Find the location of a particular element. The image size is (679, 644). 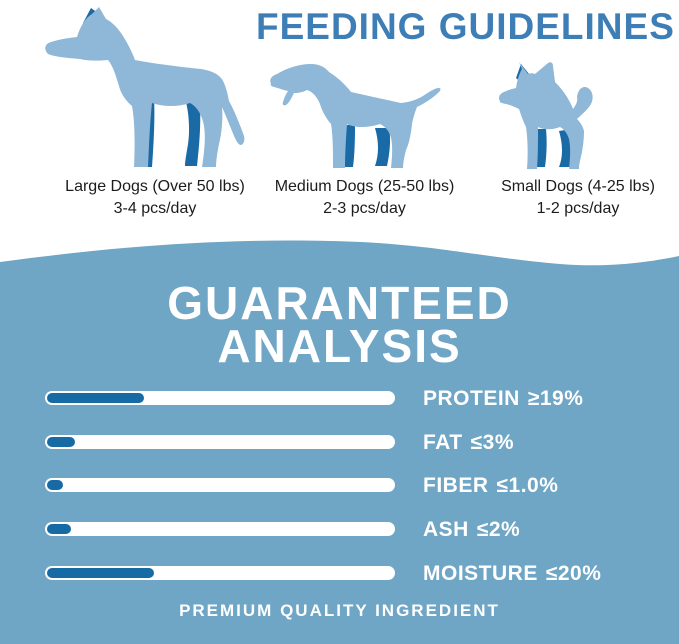

large-dog-icon is located at coordinates (145, 87).